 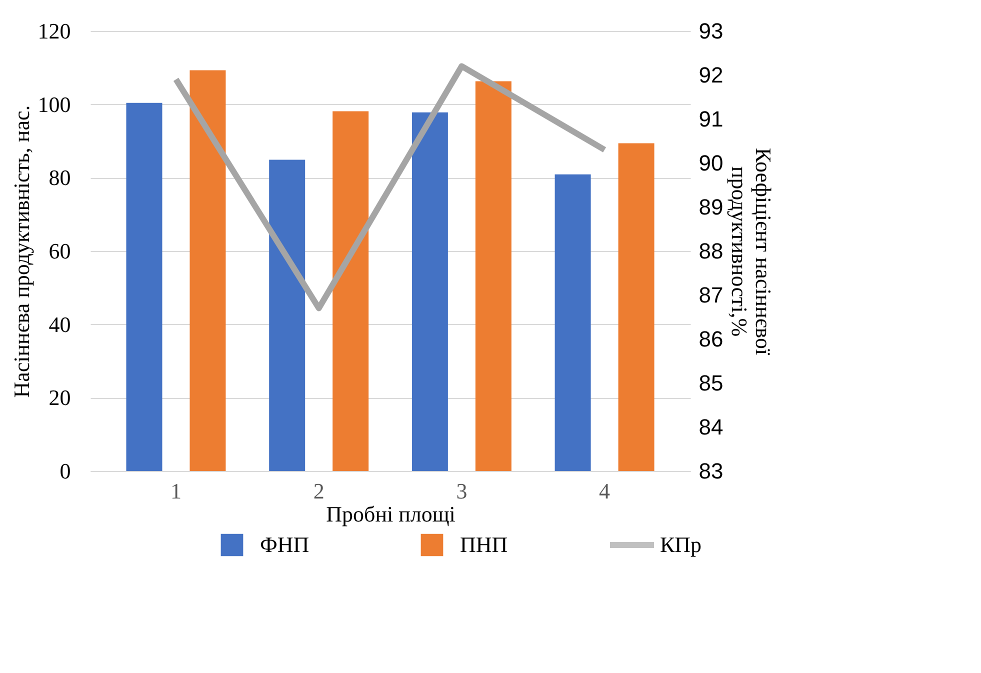 What do you see at coordinates (711, 427) in the screenshot?
I see `y2-tick-label: 84` at bounding box center [711, 427].